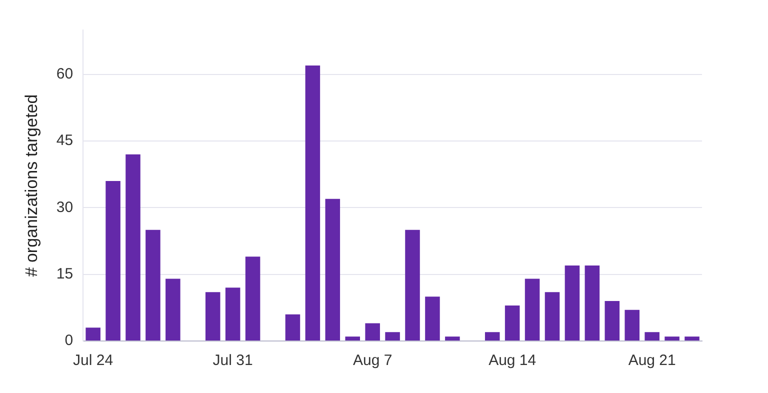 This screenshot has width=768, height=393. What do you see at coordinates (65, 74) in the screenshot?
I see `y-tick-label: 60` at bounding box center [65, 74].